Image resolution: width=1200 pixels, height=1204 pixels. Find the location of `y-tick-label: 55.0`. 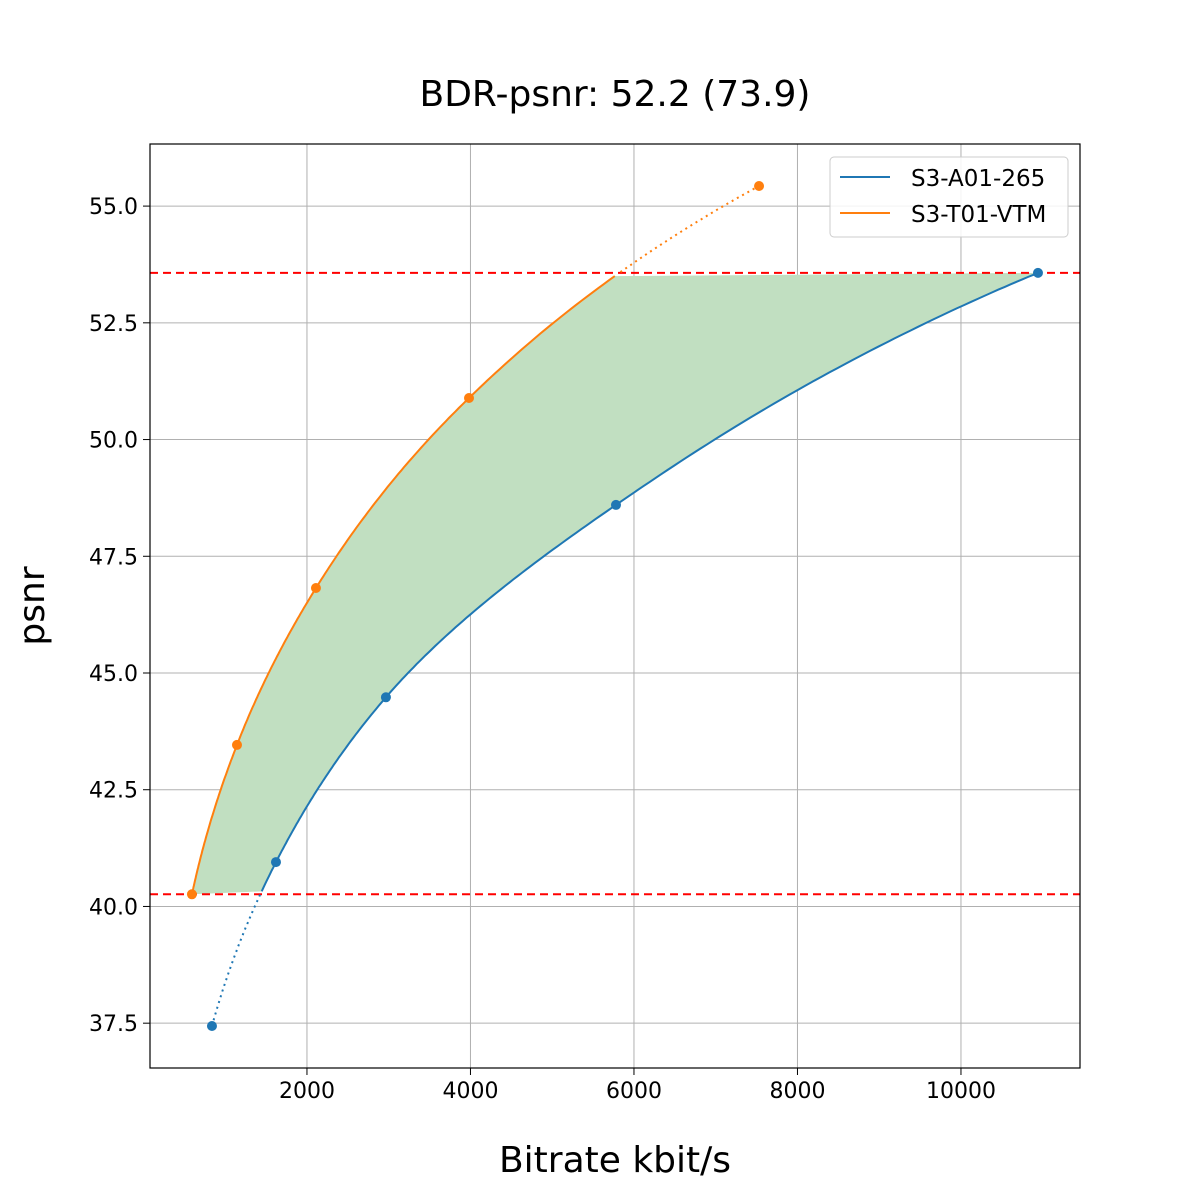

y-tick-label: 55.0 is located at coordinates (113, 207).